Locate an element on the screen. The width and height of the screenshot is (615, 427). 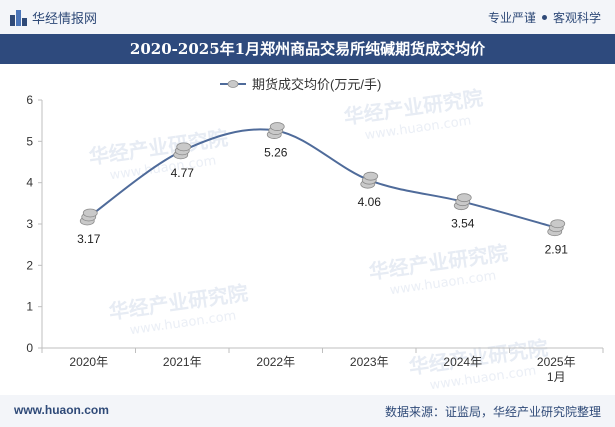
legend-marker-icon is located at coordinates (233, 84).